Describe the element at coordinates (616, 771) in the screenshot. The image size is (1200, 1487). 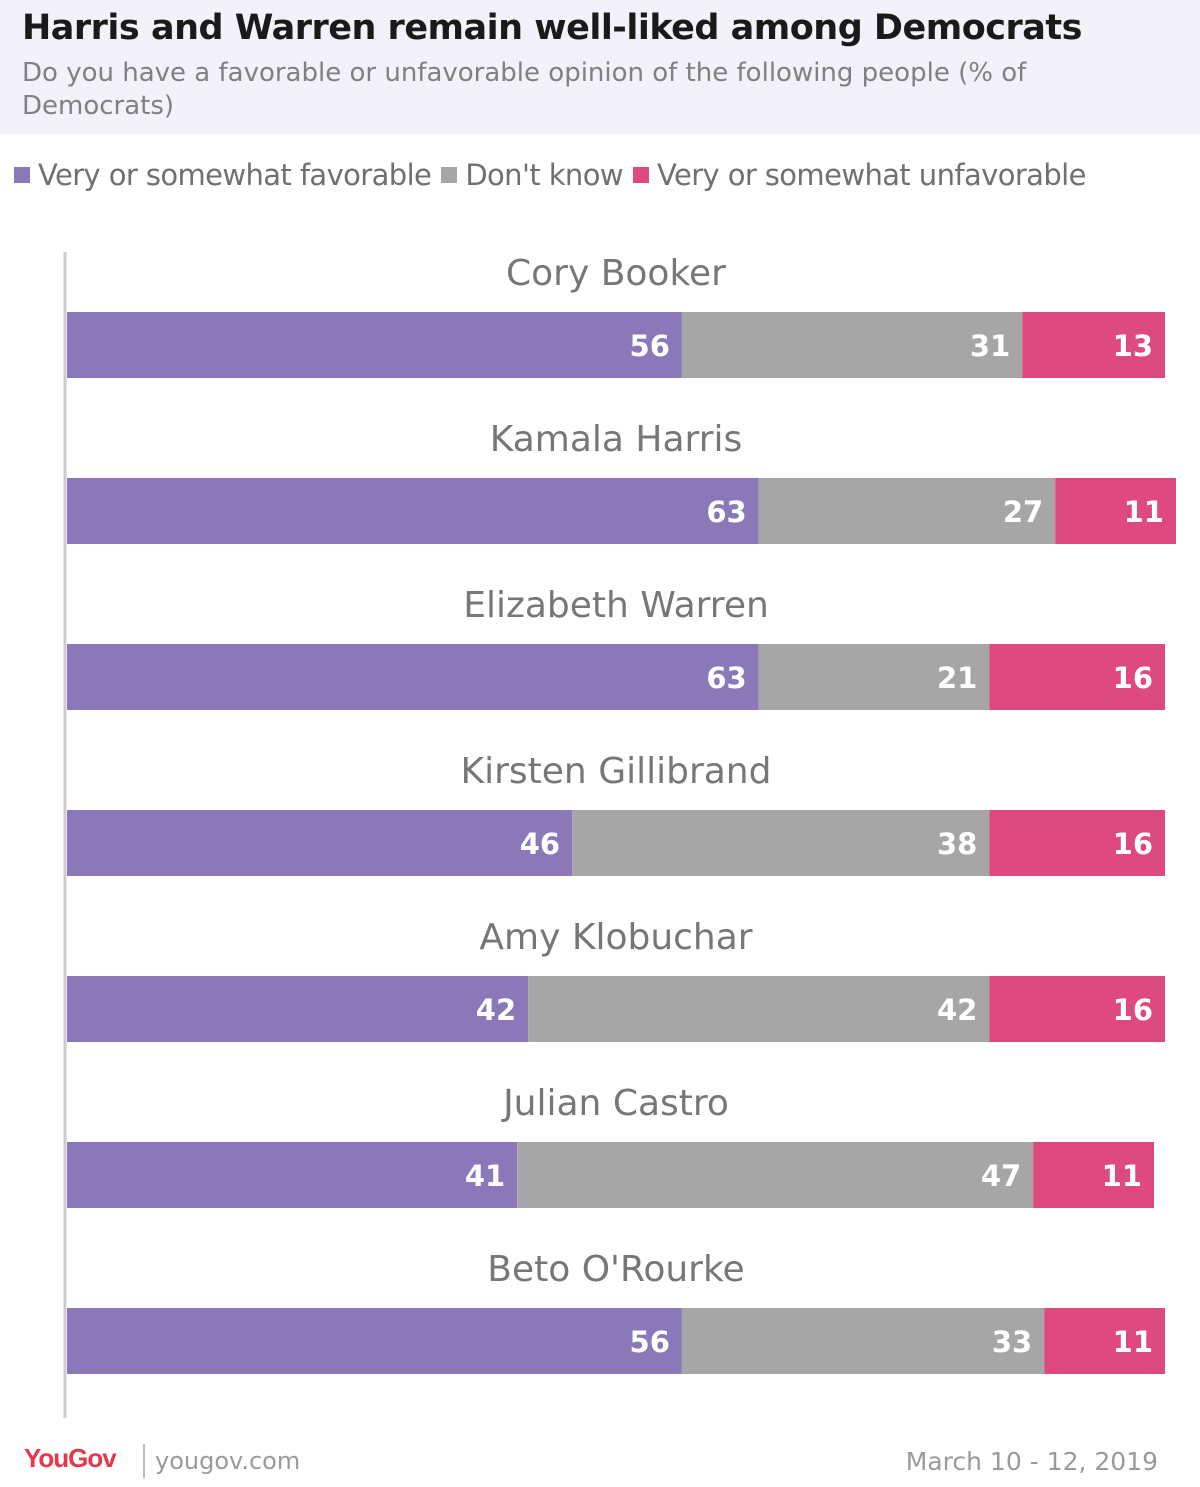
I see `category-label-kirsten-gillibrand: Kirsten Gillibrand` at that location.